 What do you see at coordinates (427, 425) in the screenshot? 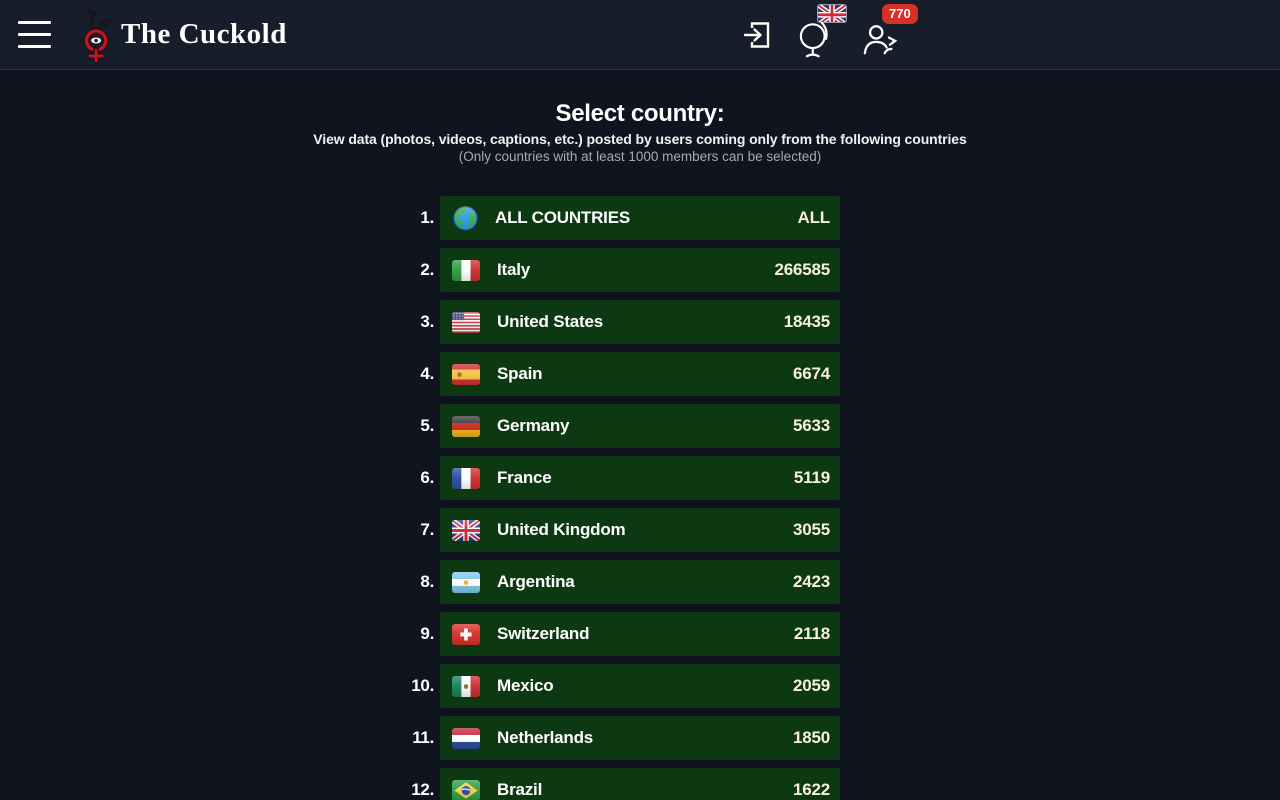
I see `country-rank: 5.` at bounding box center [427, 425].